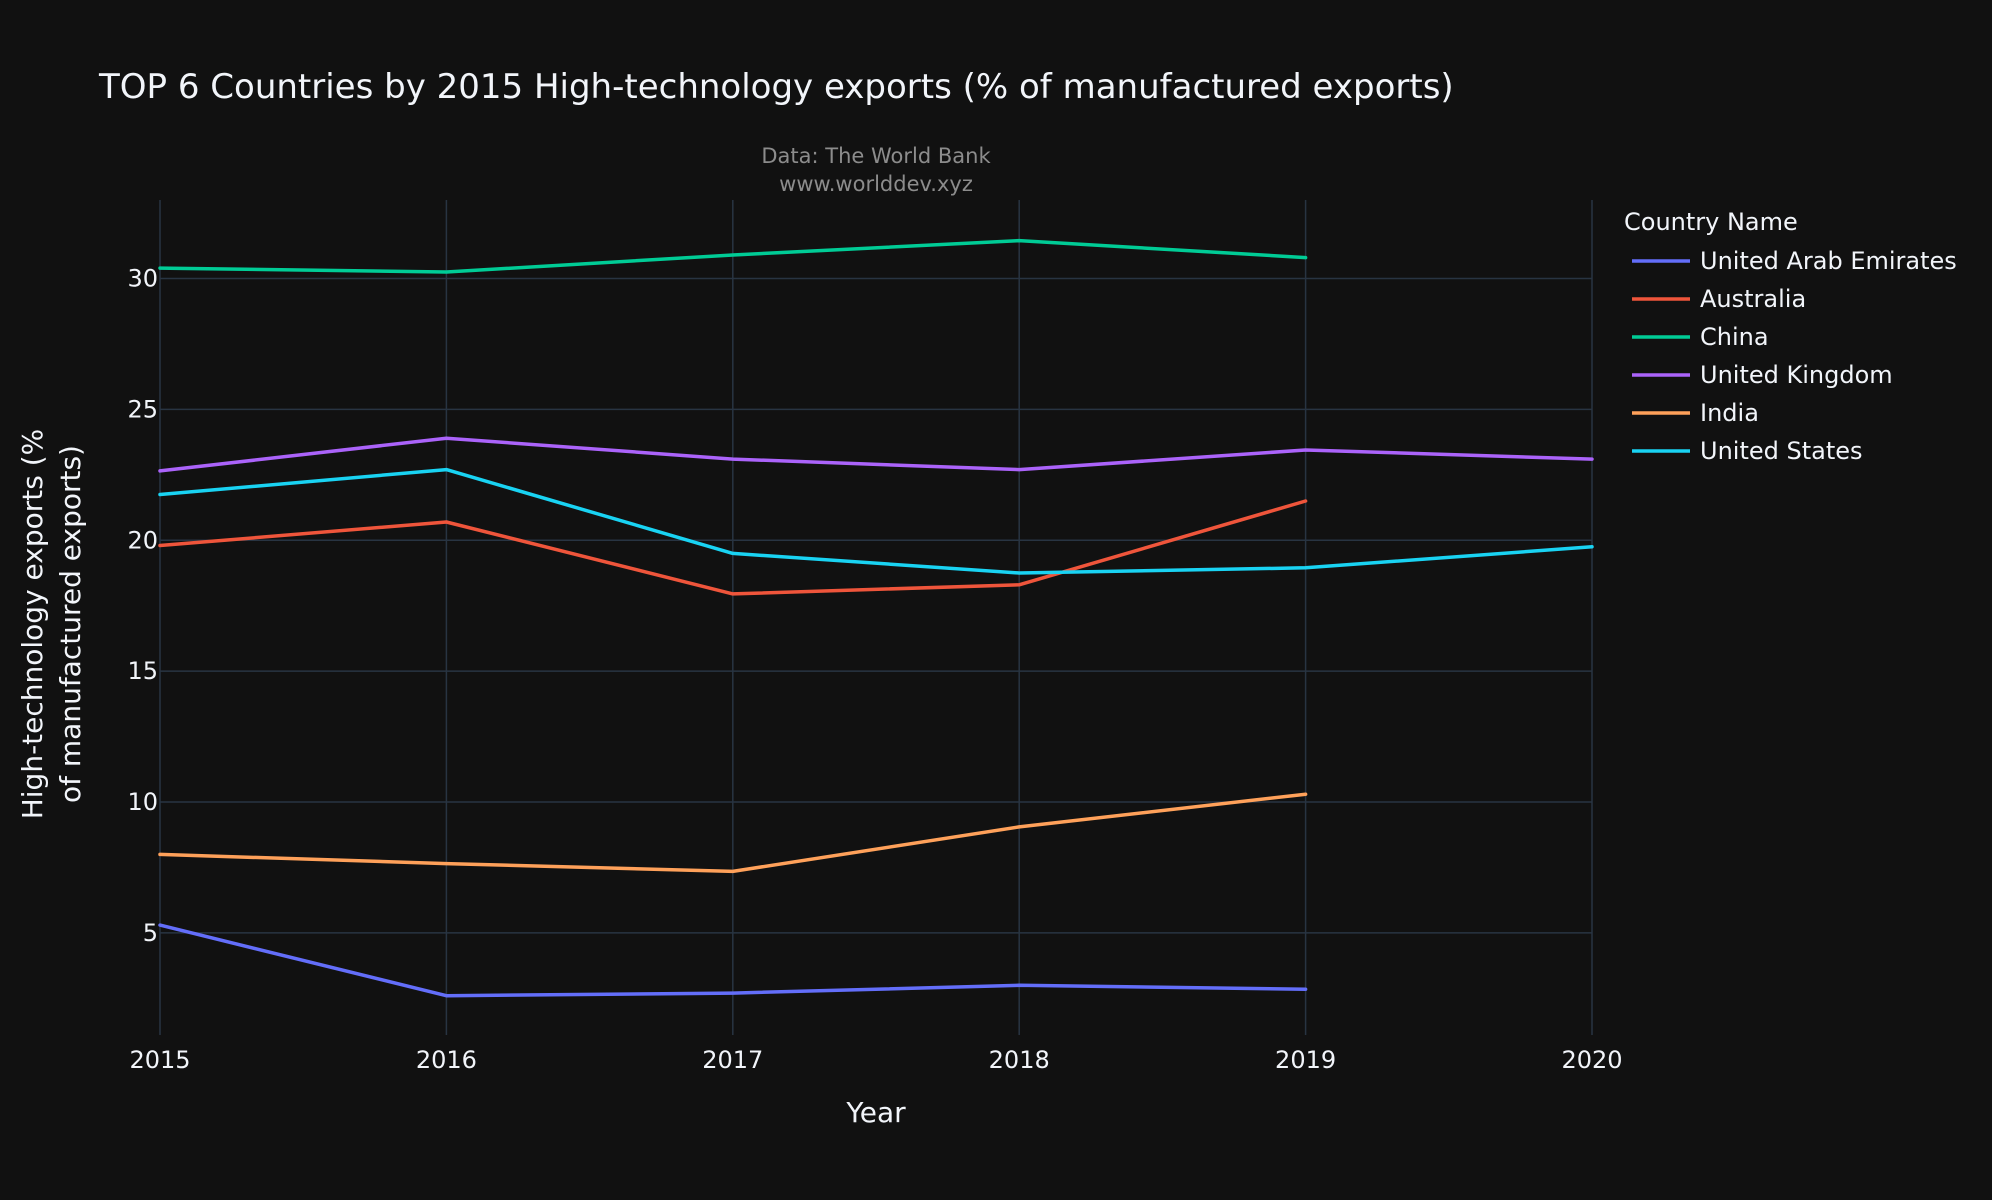 This screenshot has height=1200, width=1992. I want to click on chart-subtitle-line-2: www.worlddev.xyz, so click(876, 184).